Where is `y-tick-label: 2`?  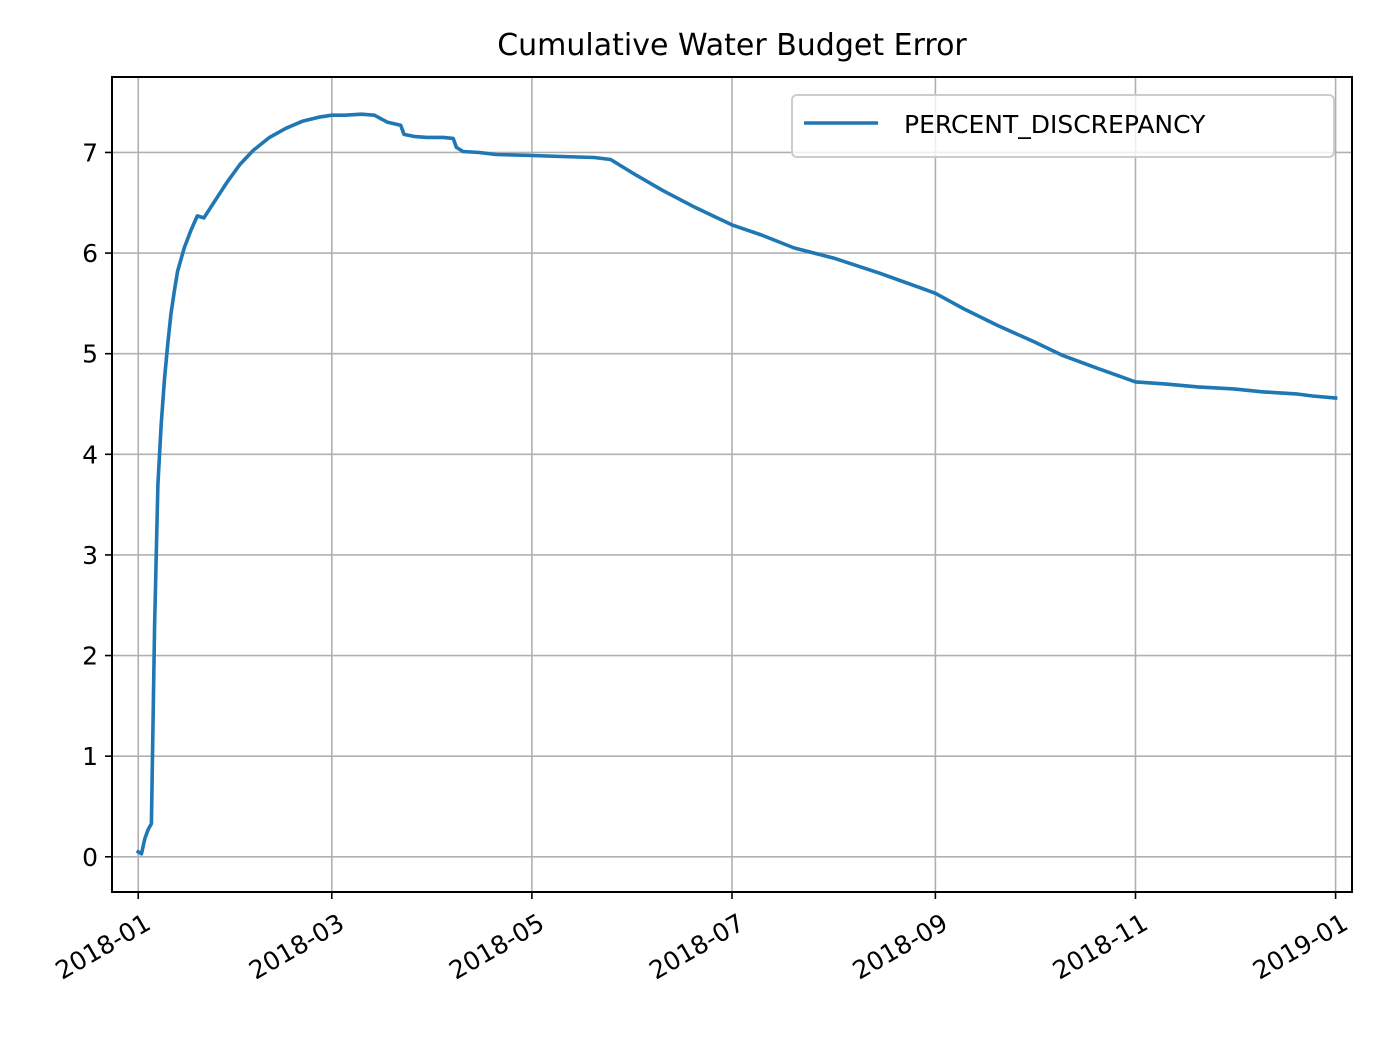
y-tick-label: 2 is located at coordinates (90, 656).